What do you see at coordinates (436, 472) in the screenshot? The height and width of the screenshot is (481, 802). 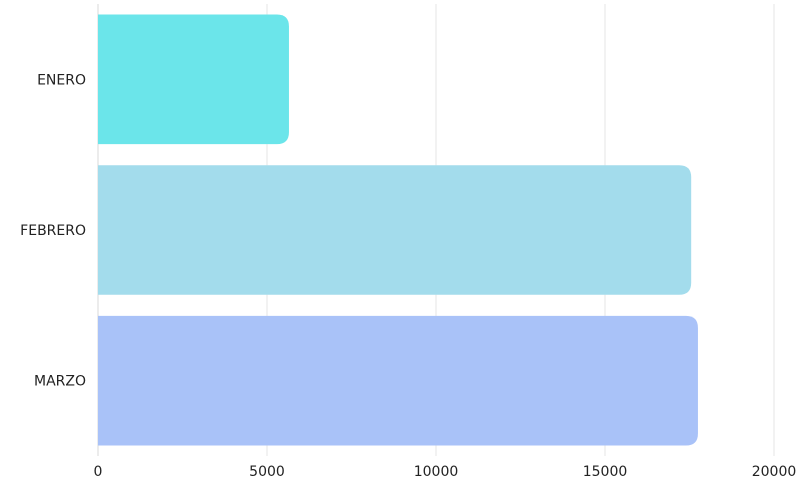 I see `x-tick-label: 10000` at bounding box center [436, 472].